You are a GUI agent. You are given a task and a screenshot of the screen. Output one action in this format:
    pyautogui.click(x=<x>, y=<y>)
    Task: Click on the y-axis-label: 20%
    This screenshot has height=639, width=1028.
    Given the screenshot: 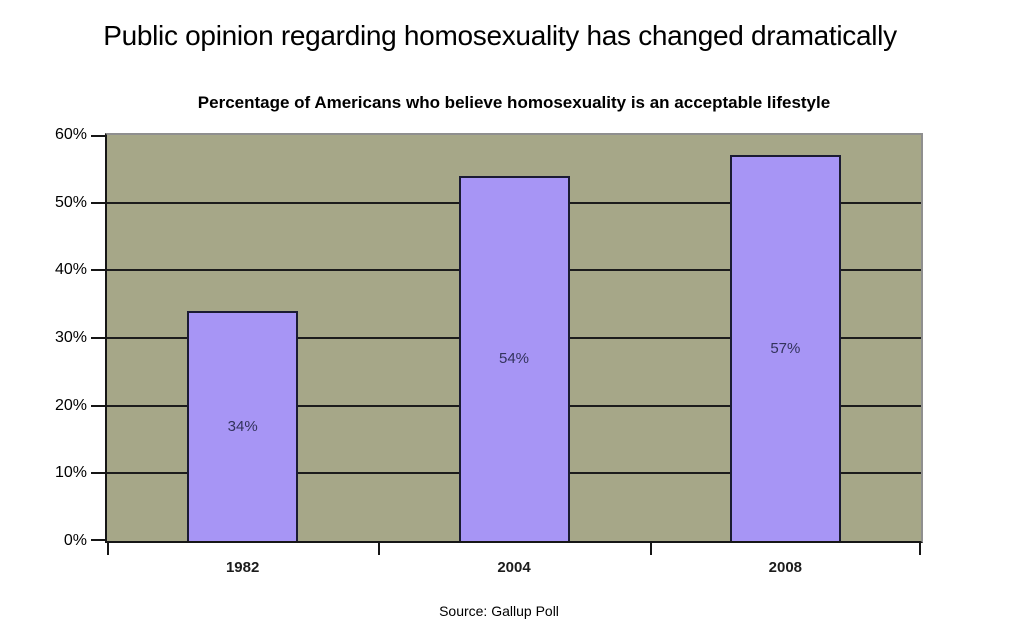 What is the action you would take?
    pyautogui.click(x=70, y=405)
    